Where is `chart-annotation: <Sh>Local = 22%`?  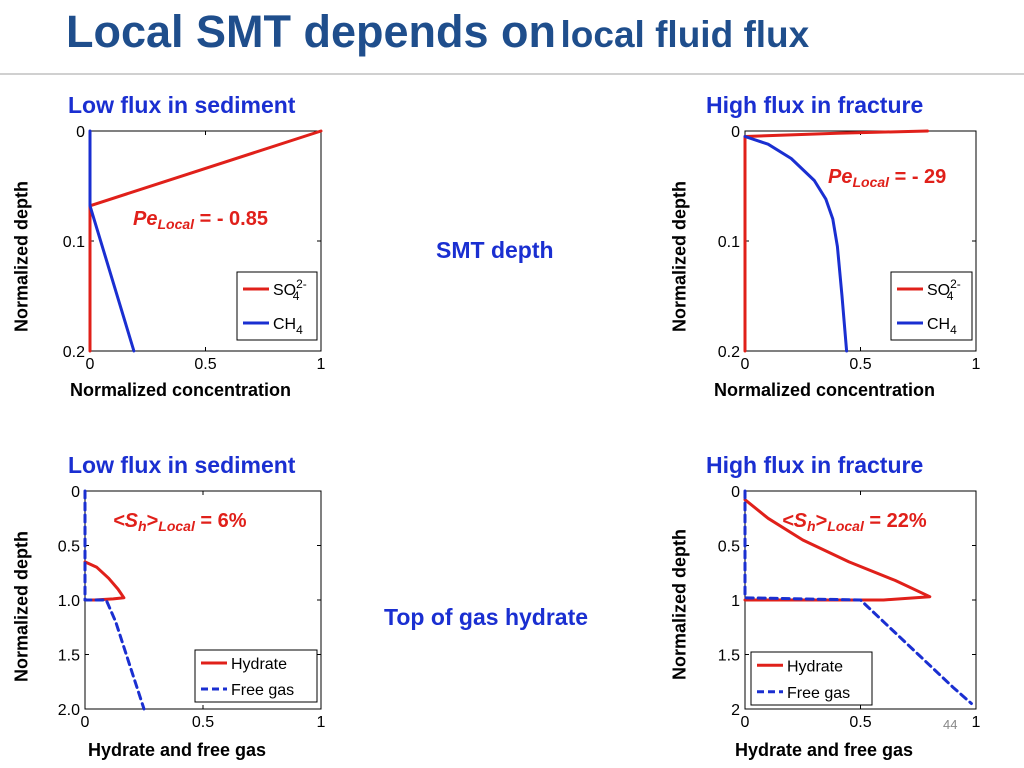 chart-annotation: <Sh>Local = 22% is located at coordinates (854, 522).